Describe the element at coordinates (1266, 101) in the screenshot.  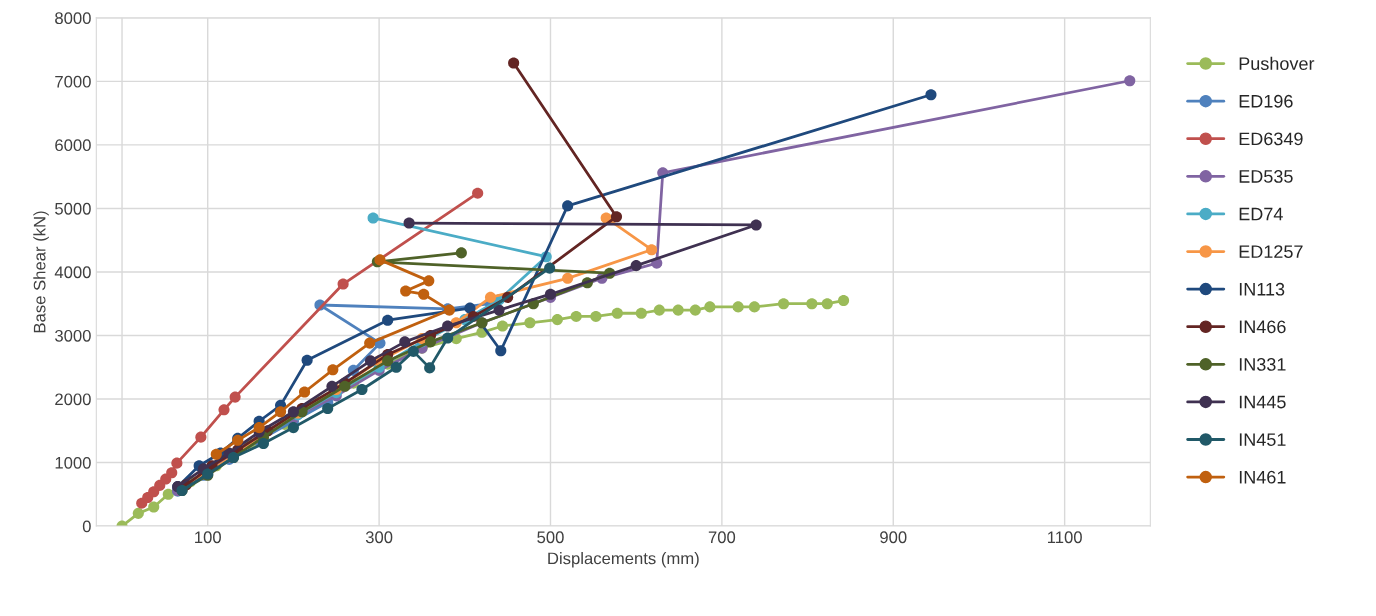
I see `legend-label: ED196` at that location.